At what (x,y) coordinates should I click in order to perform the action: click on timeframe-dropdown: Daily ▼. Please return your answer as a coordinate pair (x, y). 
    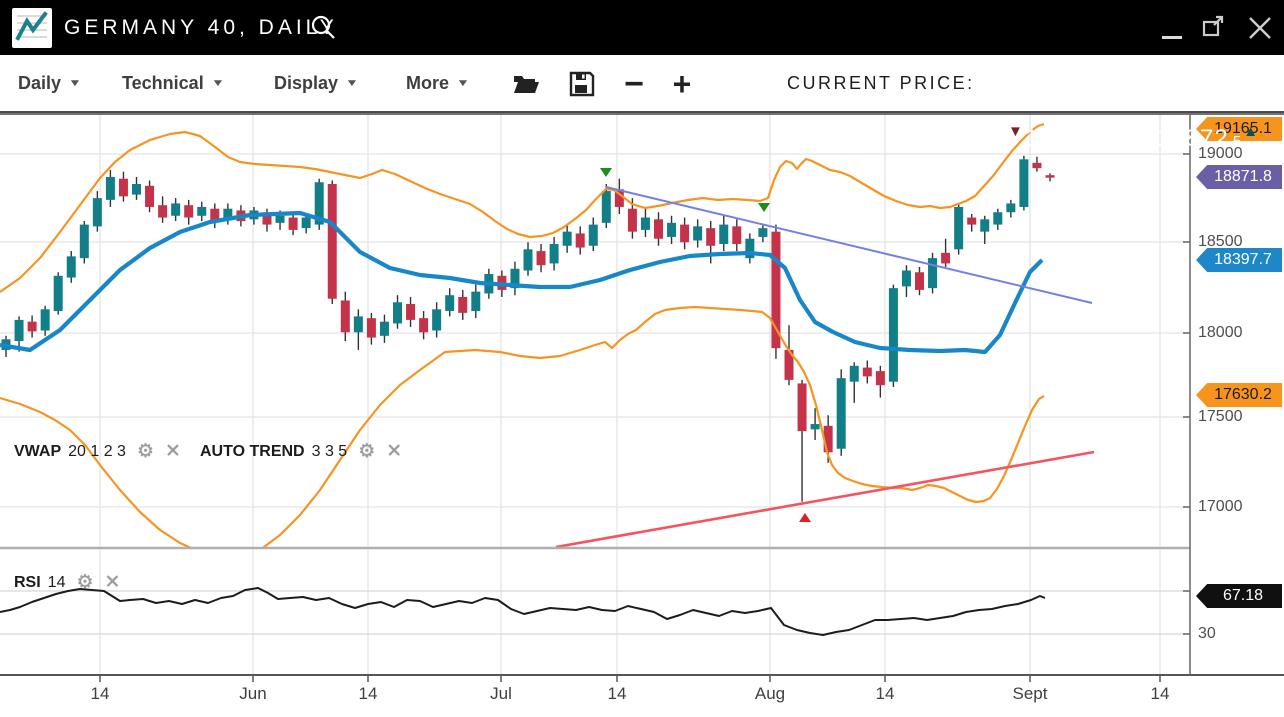
    Looking at the image, I should click on (50, 83).